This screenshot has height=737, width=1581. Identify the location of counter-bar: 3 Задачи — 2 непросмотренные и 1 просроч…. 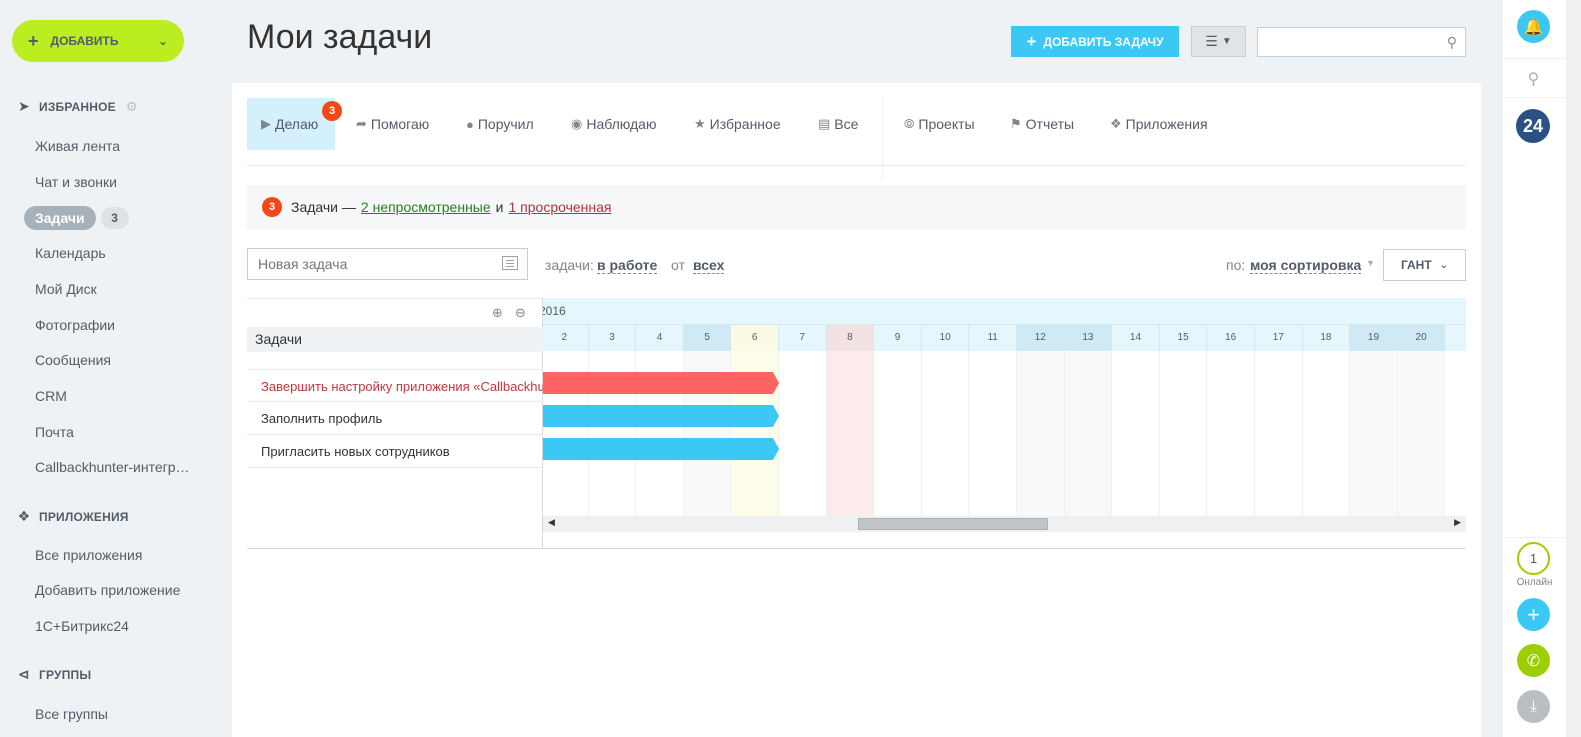
(856, 207).